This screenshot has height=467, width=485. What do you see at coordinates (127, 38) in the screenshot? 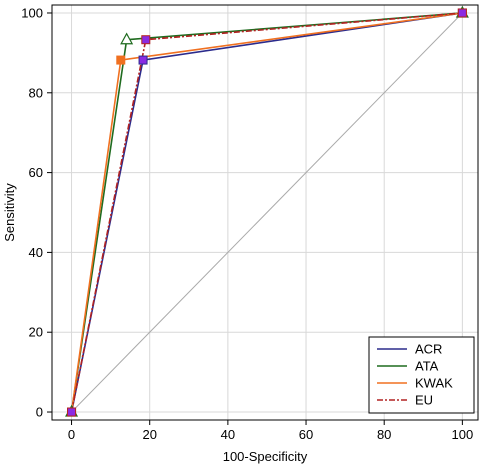
I see `point-ata` at bounding box center [127, 38].